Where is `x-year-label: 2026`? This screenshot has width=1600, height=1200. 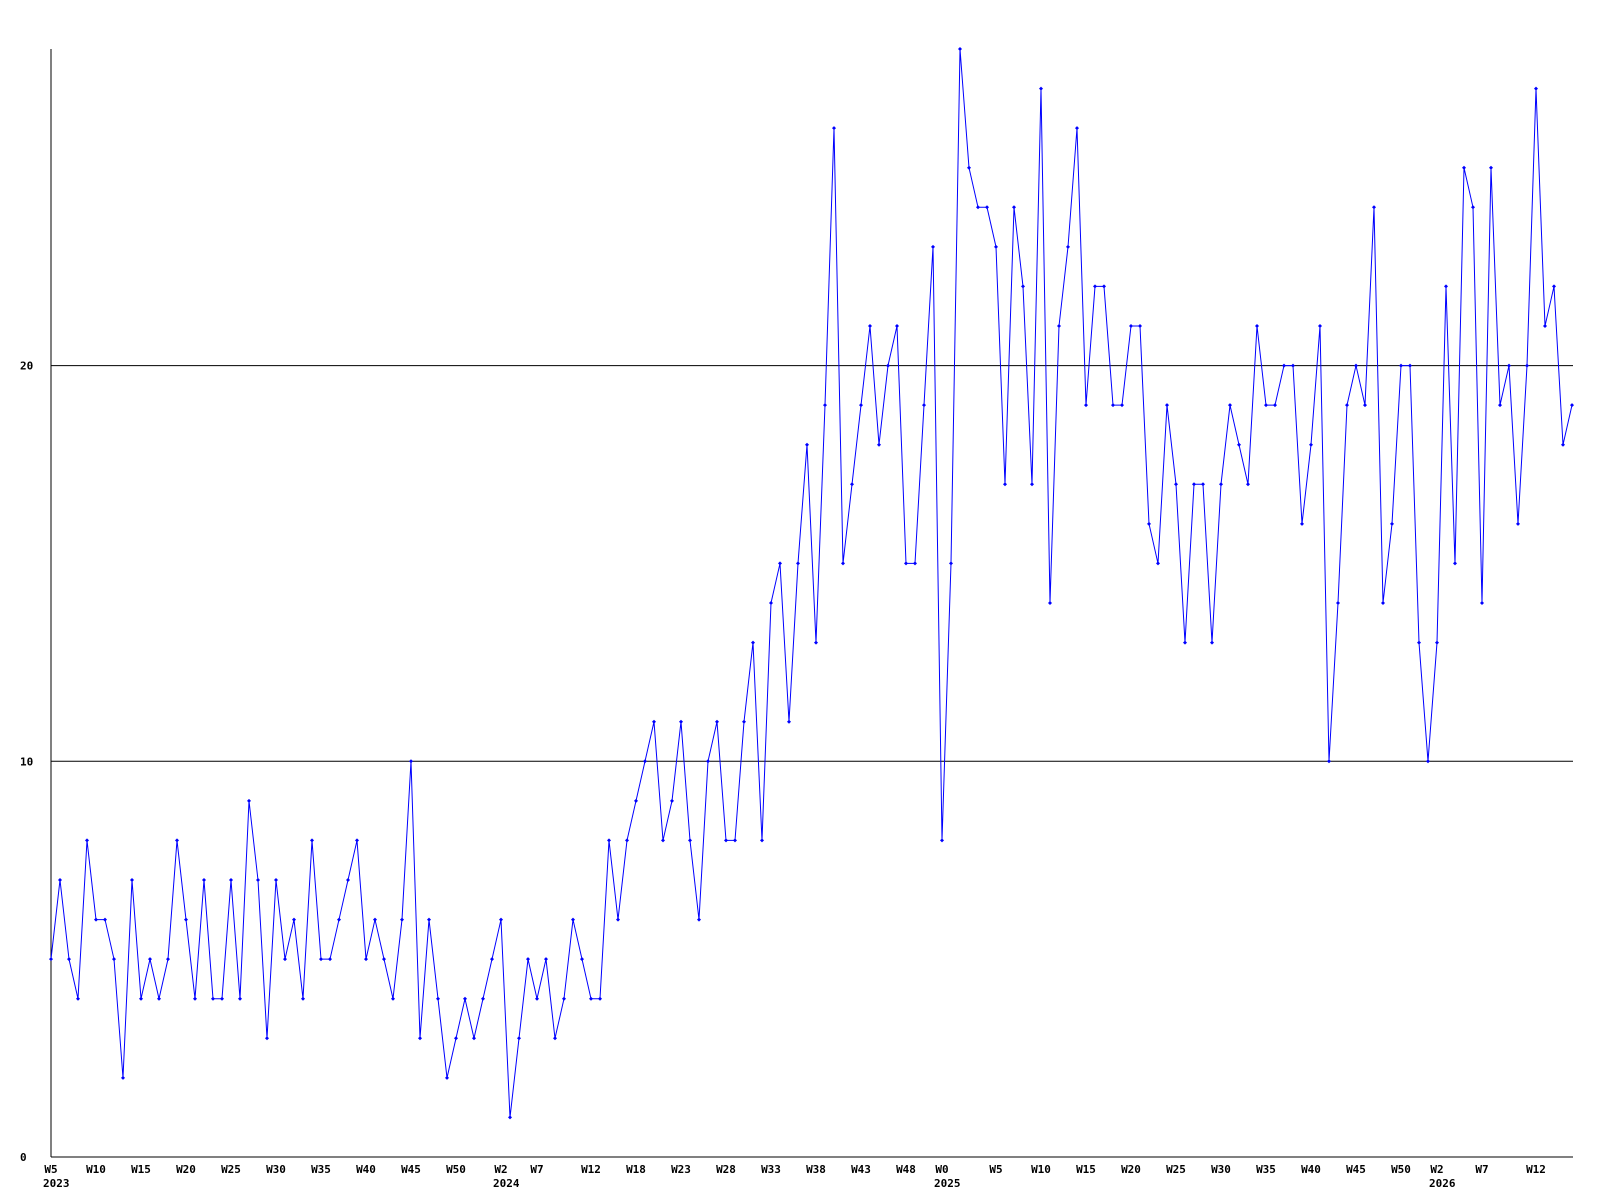 x-year-label: 2026 is located at coordinates (1442, 1183).